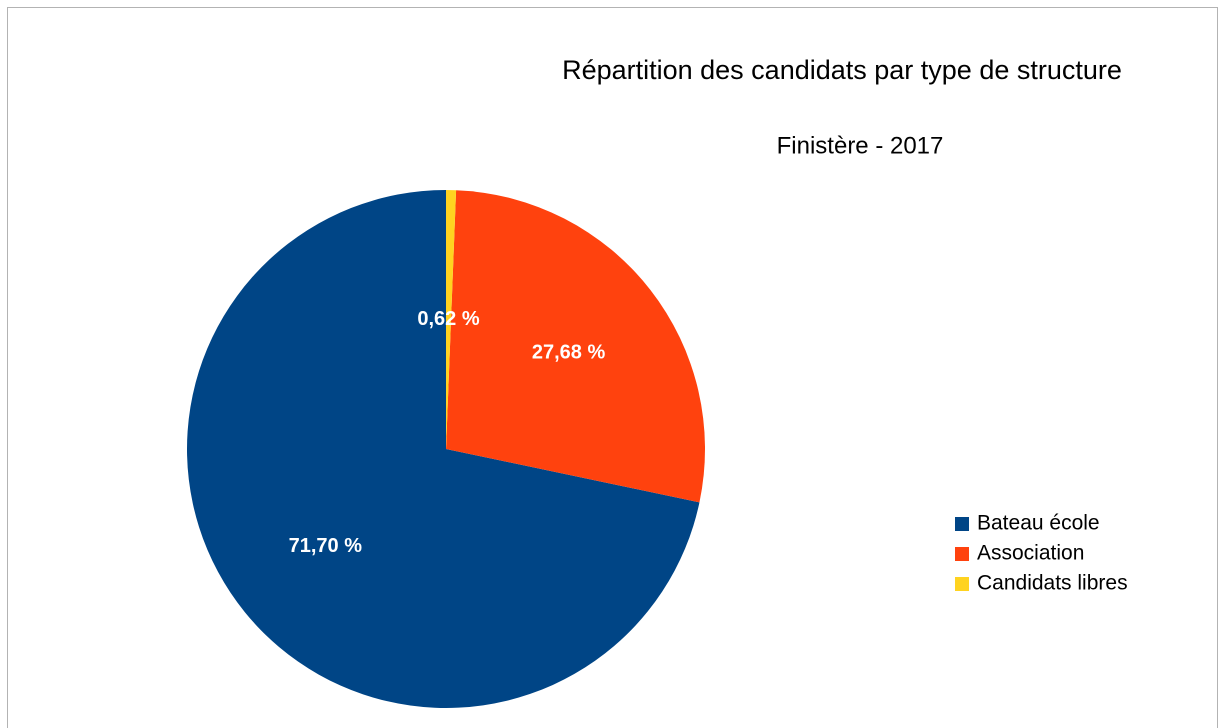  Describe the element at coordinates (1030, 553) in the screenshot. I see `legend-label: Association` at that location.